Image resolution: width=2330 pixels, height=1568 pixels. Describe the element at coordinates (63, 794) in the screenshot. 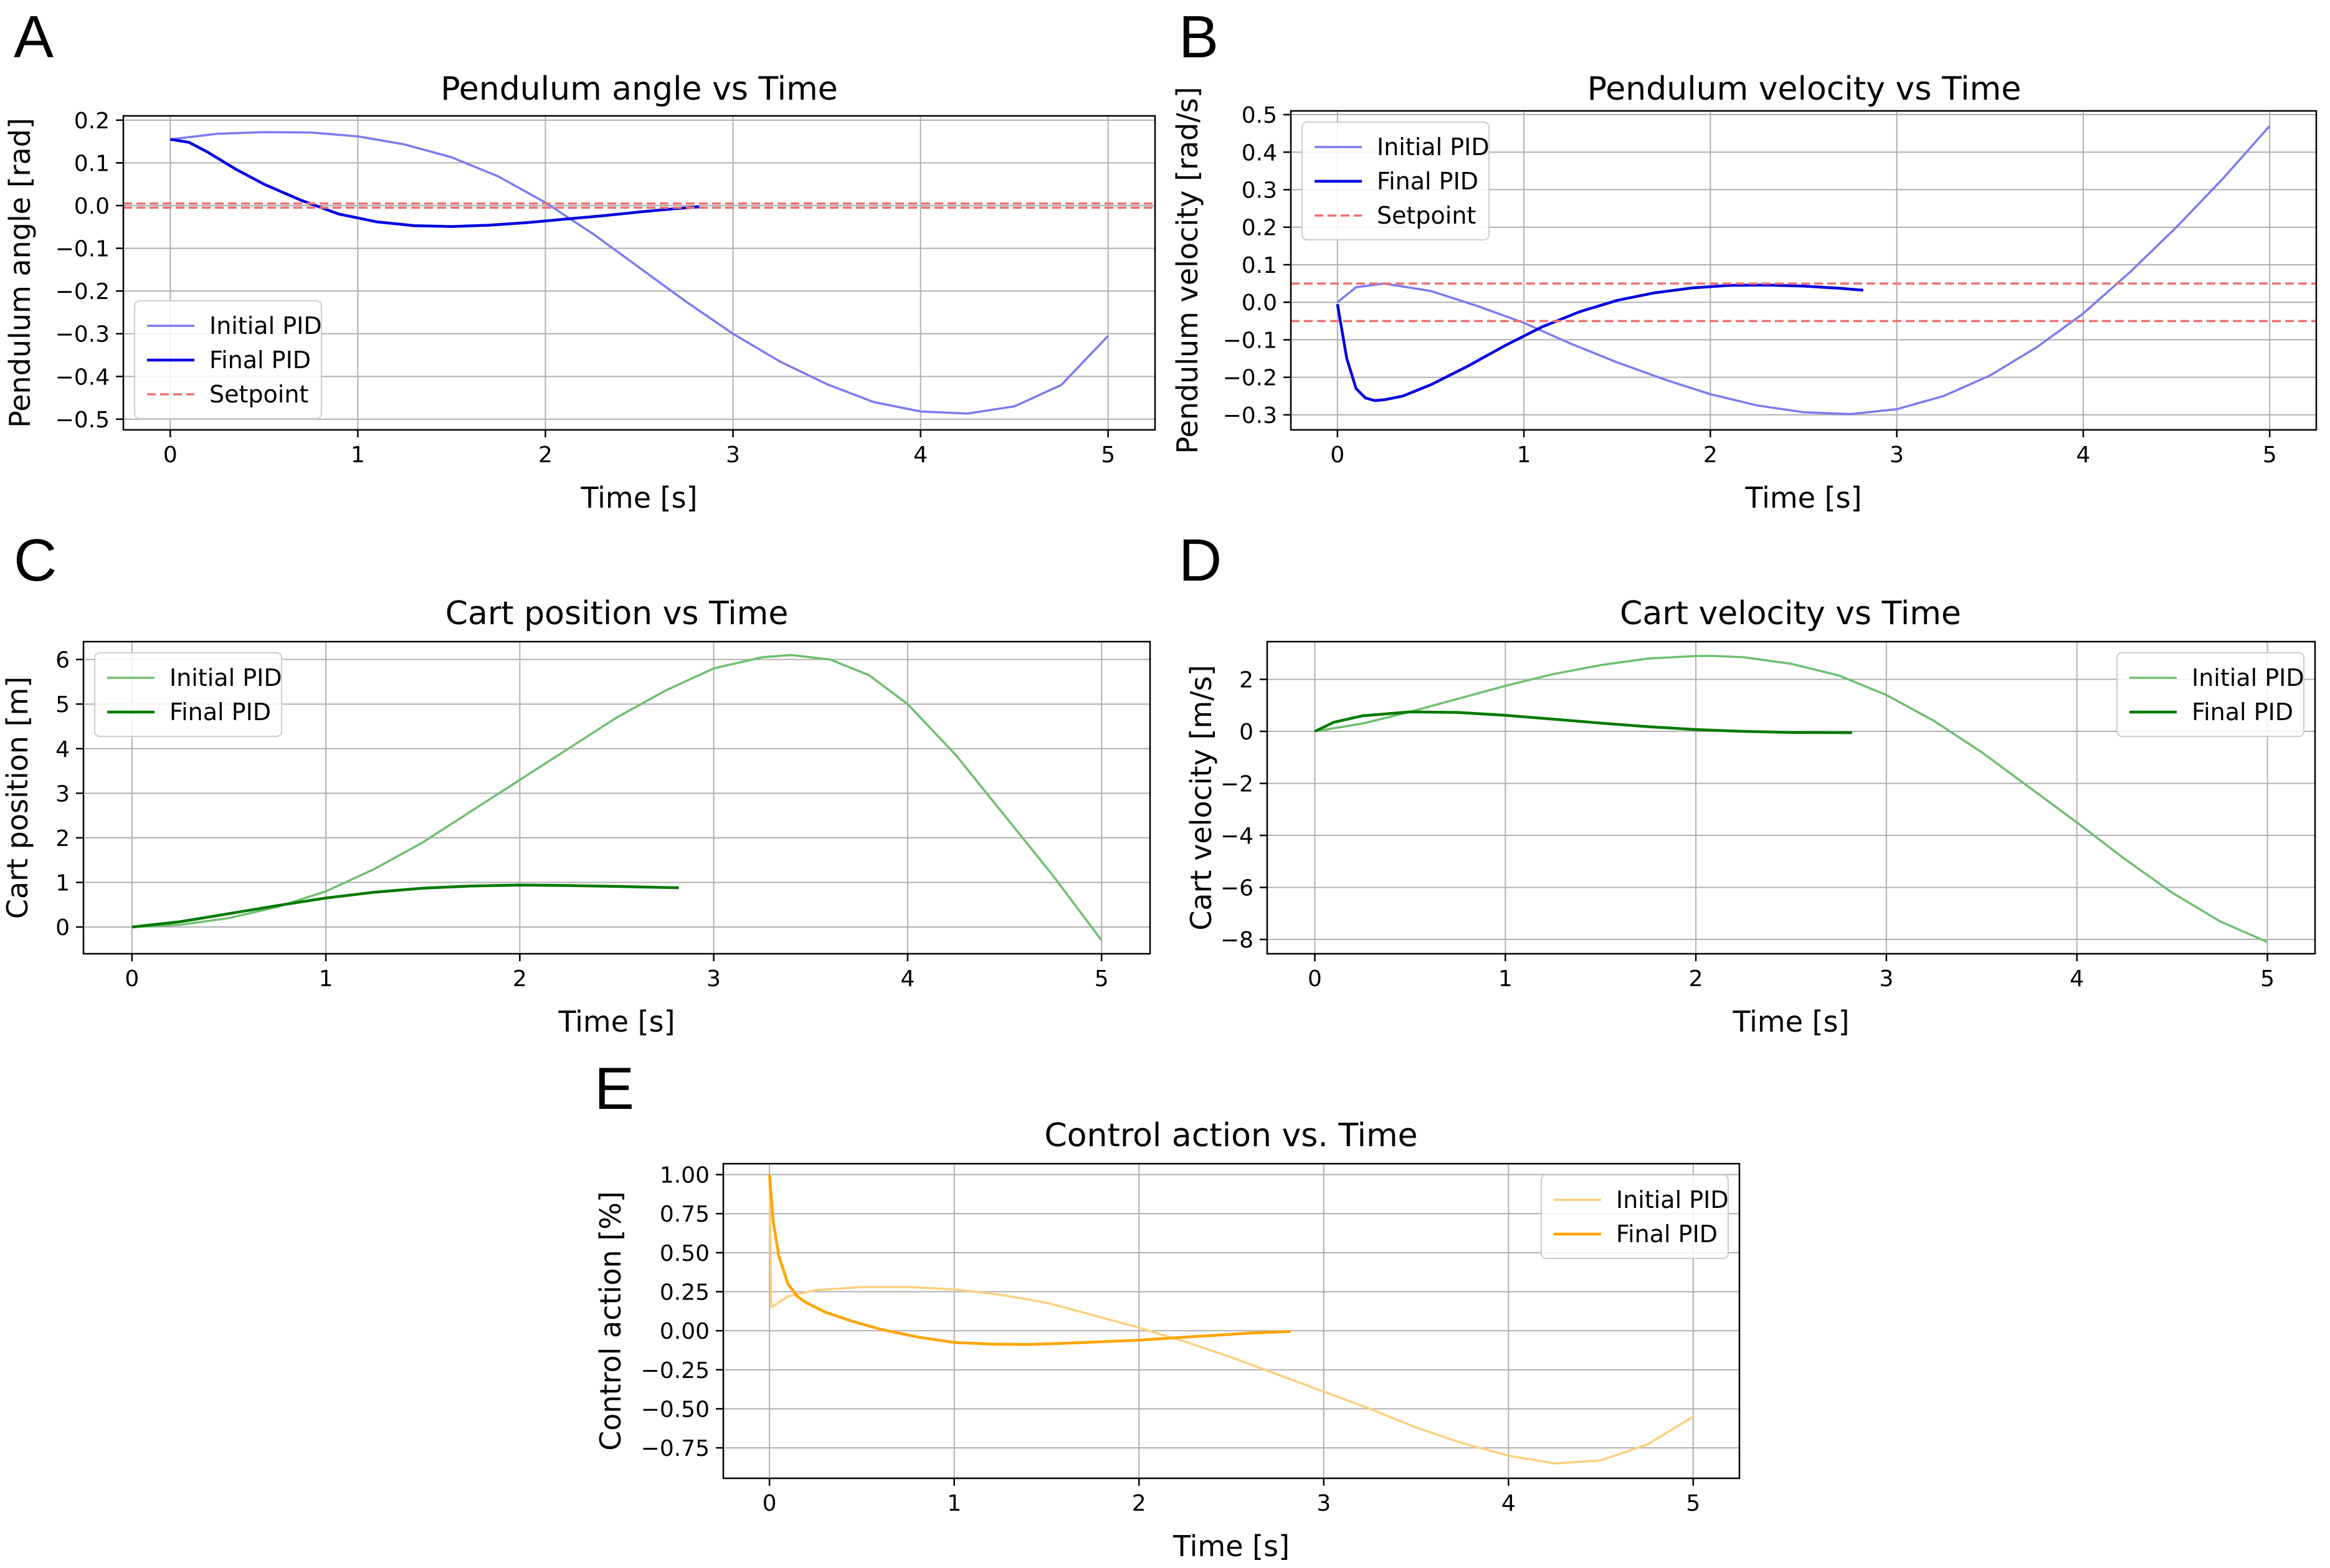

I see `y-tick-label: 3` at that location.